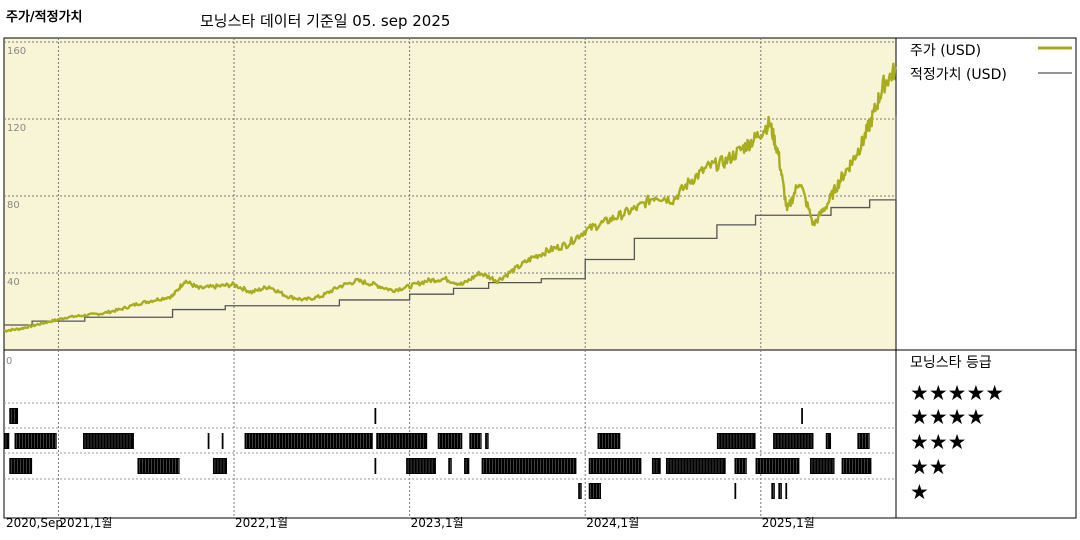  I want to click on rating-zero-tick: 0, so click(9, 361).